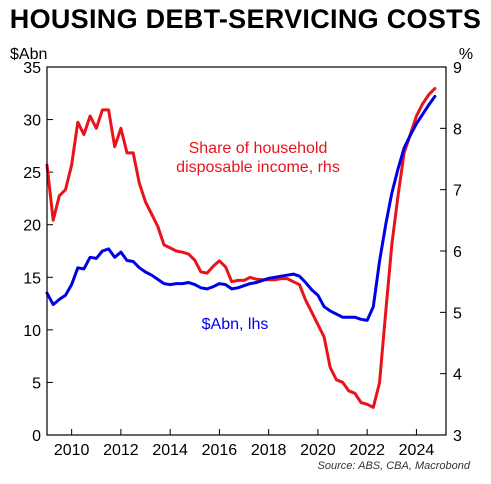 This screenshot has height=484, width=491. What do you see at coordinates (457, 129) in the screenshot?
I see `right-tick-label: 8` at bounding box center [457, 129].